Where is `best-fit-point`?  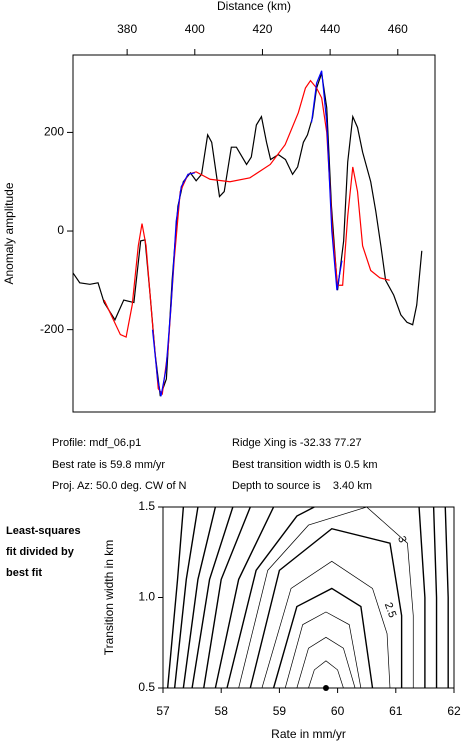 best-fit-point is located at coordinates (325, 688).